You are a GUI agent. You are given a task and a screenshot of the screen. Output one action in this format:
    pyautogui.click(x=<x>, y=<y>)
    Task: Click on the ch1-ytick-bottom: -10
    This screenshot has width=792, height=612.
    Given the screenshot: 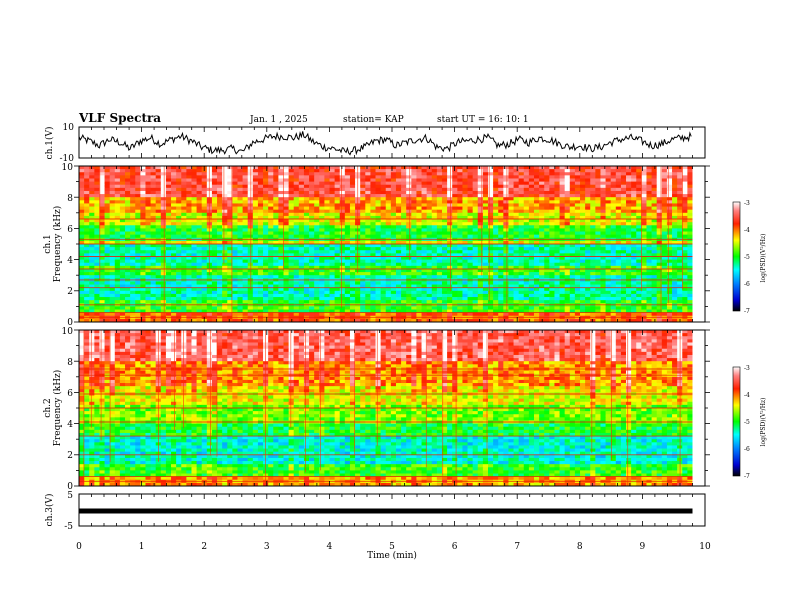 What is the action you would take?
    pyautogui.click(x=67, y=159)
    